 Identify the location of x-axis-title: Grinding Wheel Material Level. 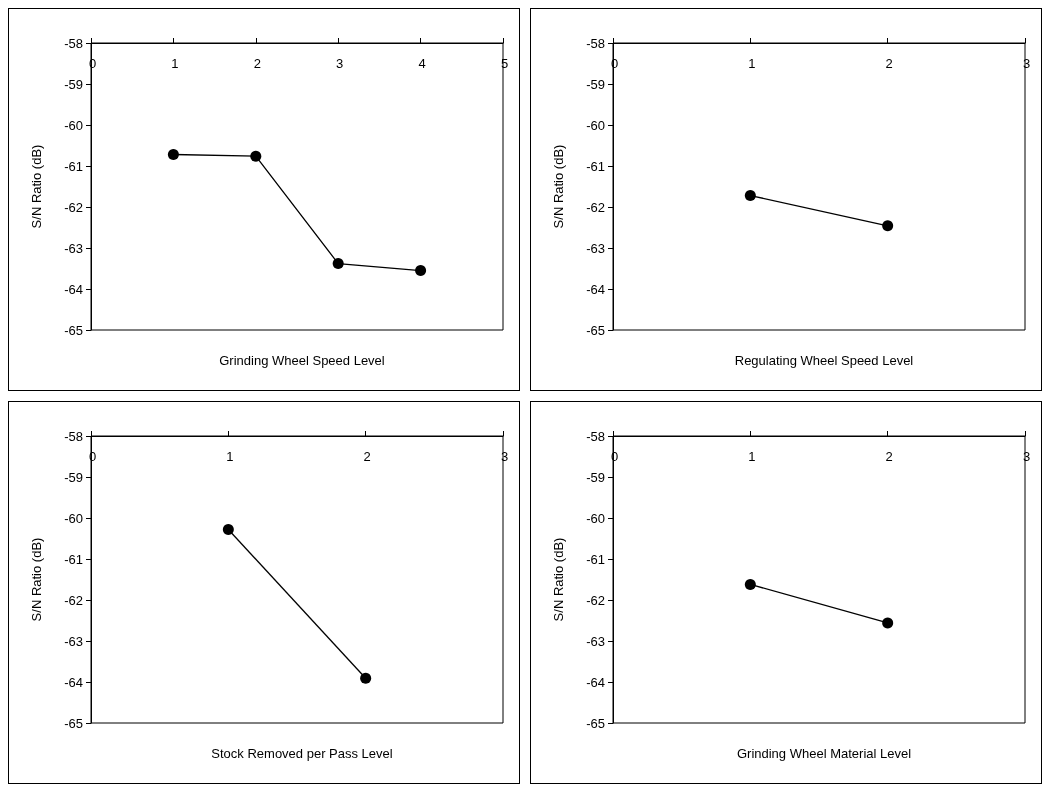
(824, 753).